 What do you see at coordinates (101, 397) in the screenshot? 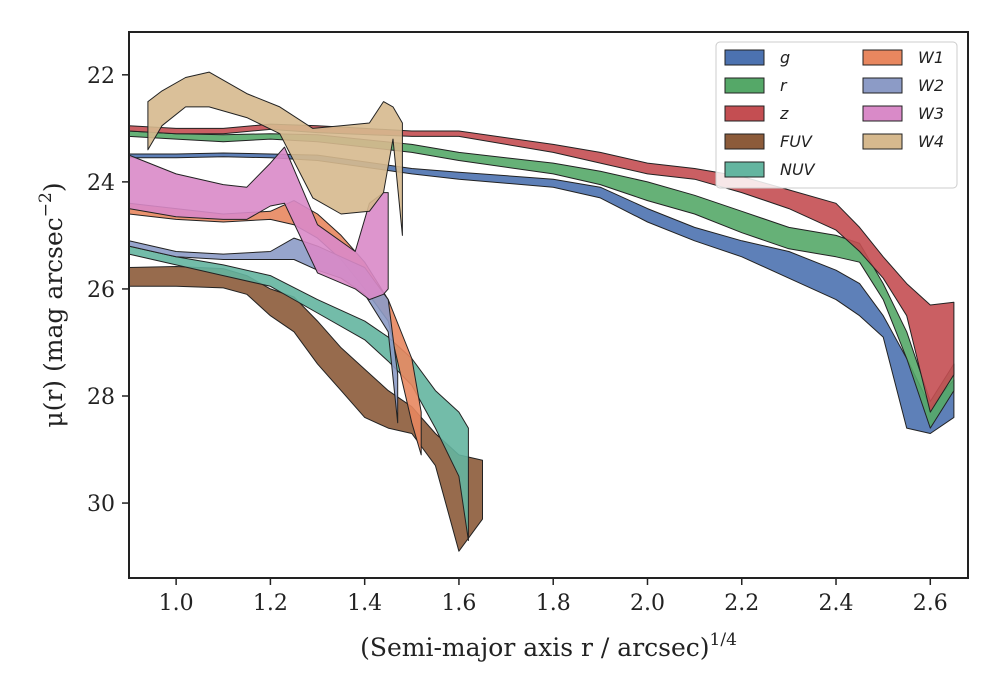
I see `y-tick-label: 28` at bounding box center [101, 397].